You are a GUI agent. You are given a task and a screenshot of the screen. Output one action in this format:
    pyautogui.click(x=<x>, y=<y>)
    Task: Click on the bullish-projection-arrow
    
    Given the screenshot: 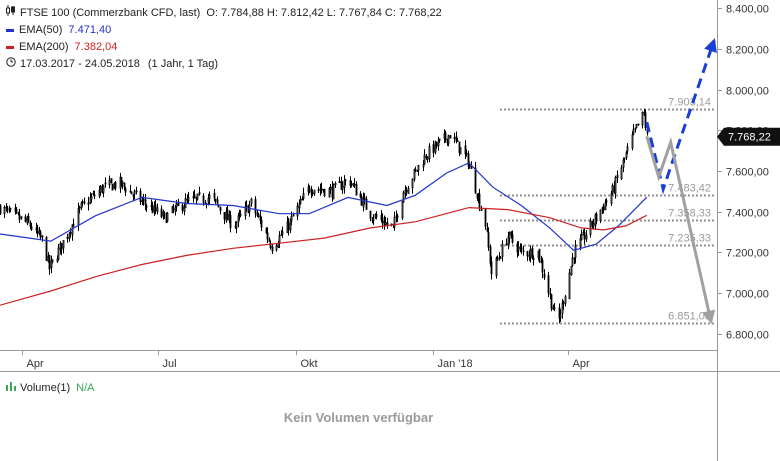 What is the action you would take?
    pyautogui.click(x=681, y=116)
    